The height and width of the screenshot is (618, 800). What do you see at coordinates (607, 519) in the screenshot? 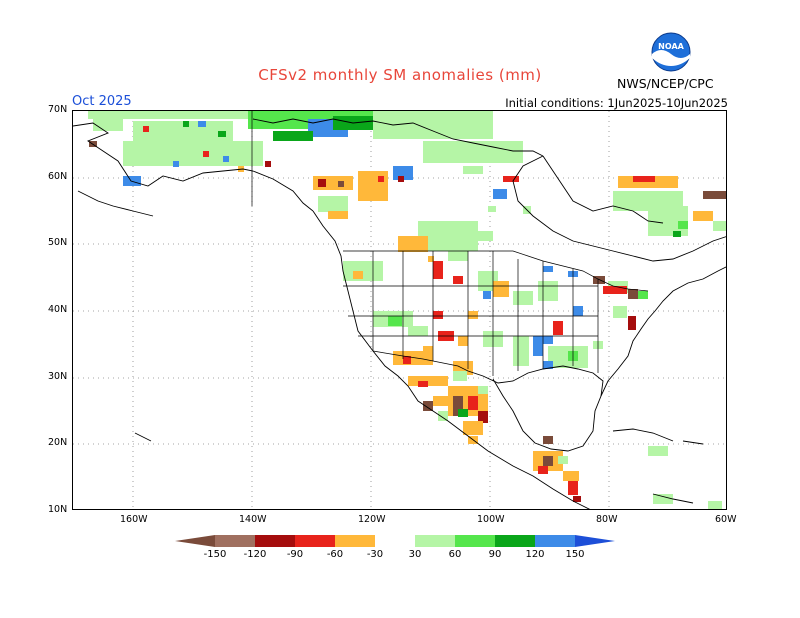
I see `lon-label: 80W` at bounding box center [607, 519].